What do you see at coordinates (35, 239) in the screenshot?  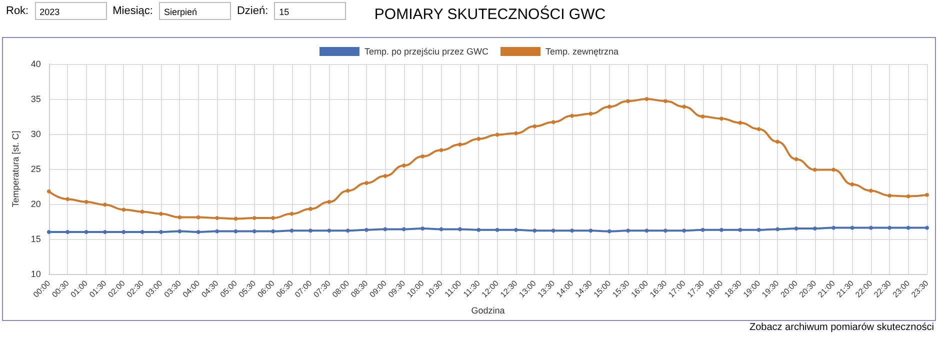 I see `y-tick-label: 15` at bounding box center [35, 239].